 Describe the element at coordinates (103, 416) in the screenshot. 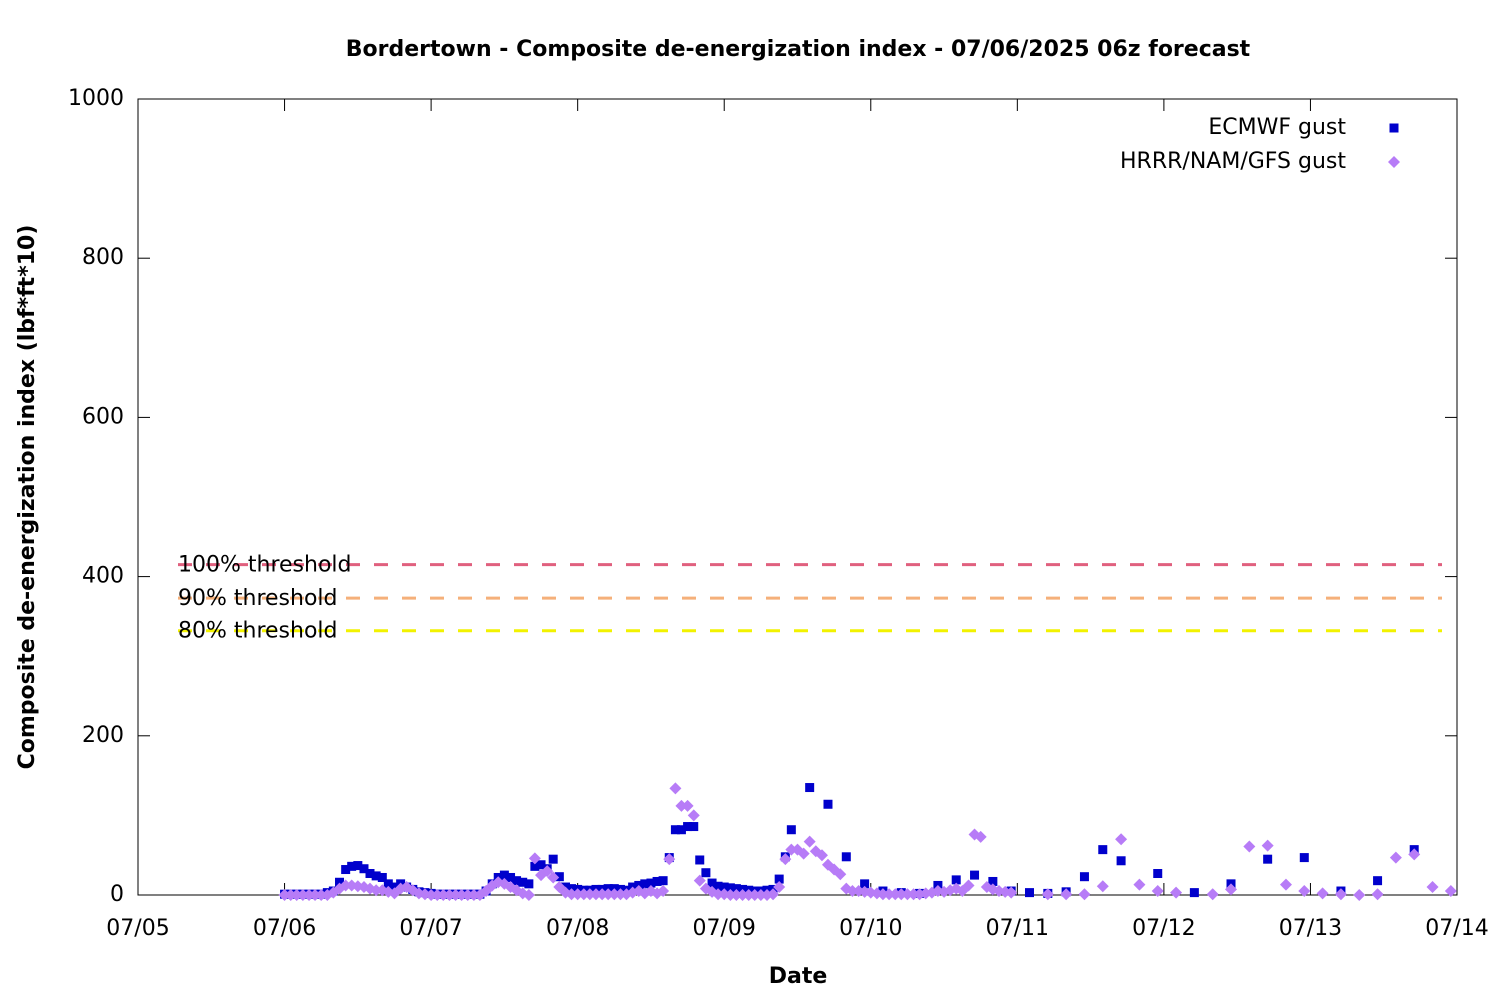

I see `y-tick-label: 600` at that location.